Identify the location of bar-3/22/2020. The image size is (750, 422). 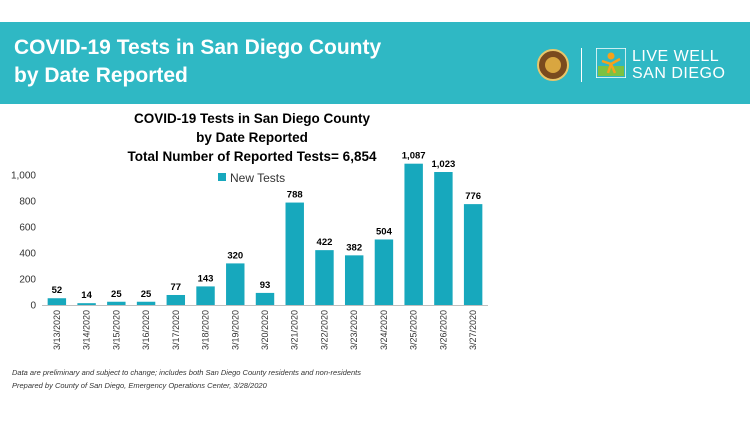
(324, 277).